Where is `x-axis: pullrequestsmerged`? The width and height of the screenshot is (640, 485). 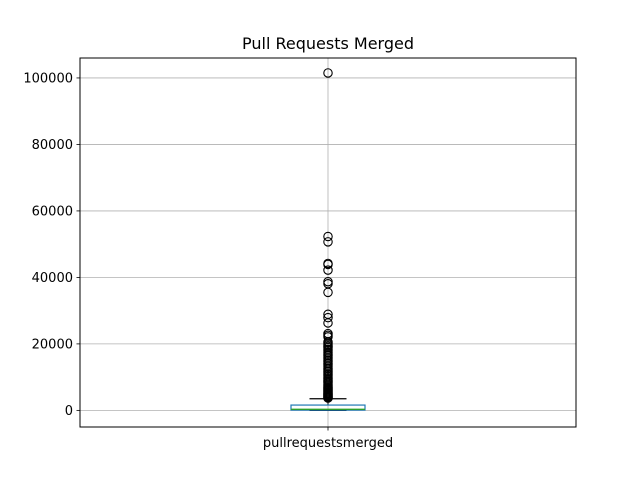
x-axis: pullrequestsmerged is located at coordinates (328, 439).